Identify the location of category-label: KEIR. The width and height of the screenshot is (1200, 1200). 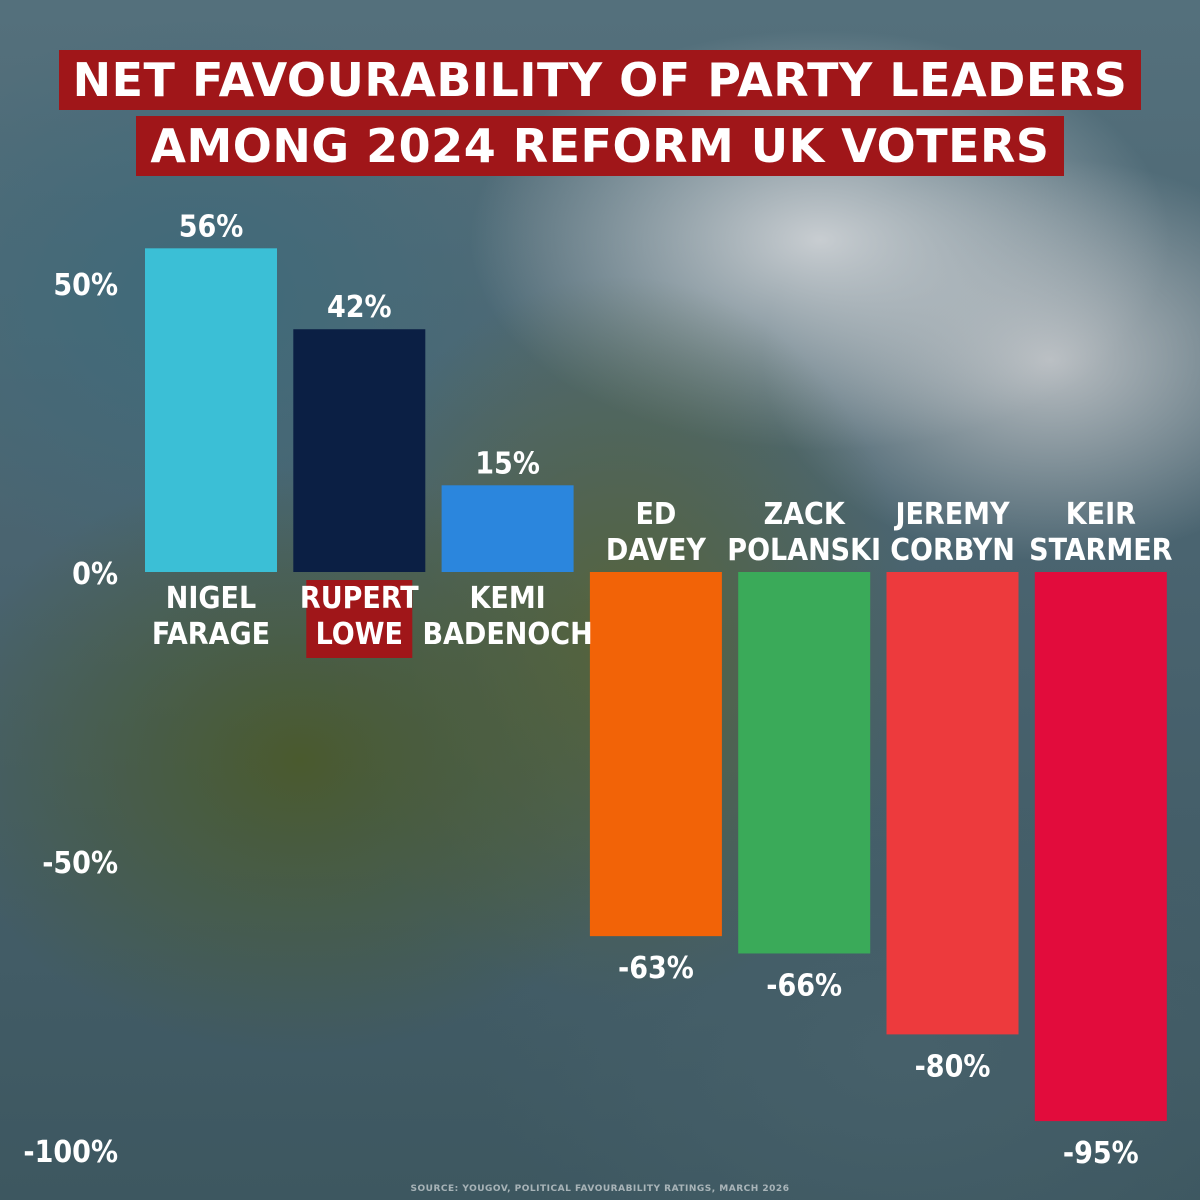
(1101, 514).